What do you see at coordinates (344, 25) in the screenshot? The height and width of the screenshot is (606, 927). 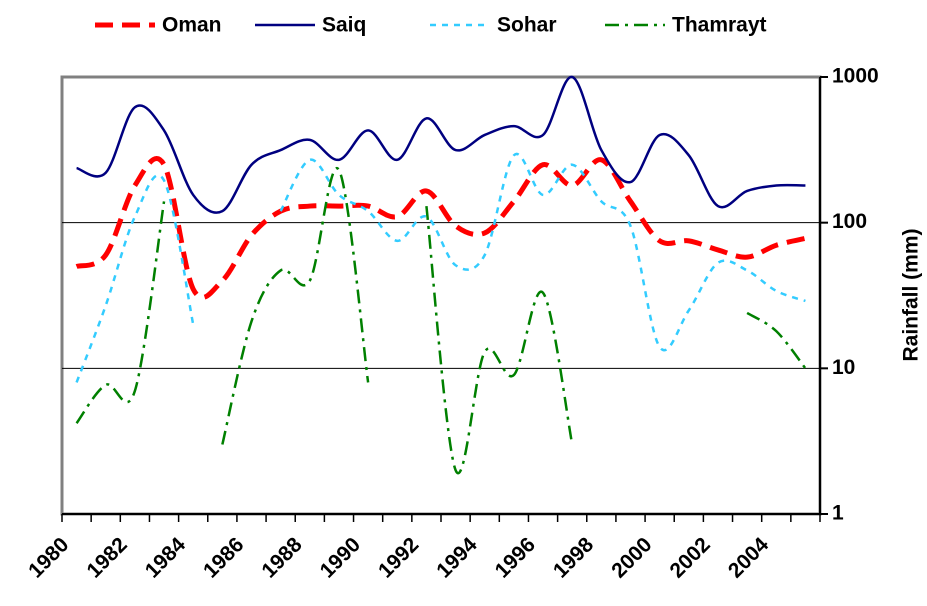 I see `legend-label: Saiq` at bounding box center [344, 25].